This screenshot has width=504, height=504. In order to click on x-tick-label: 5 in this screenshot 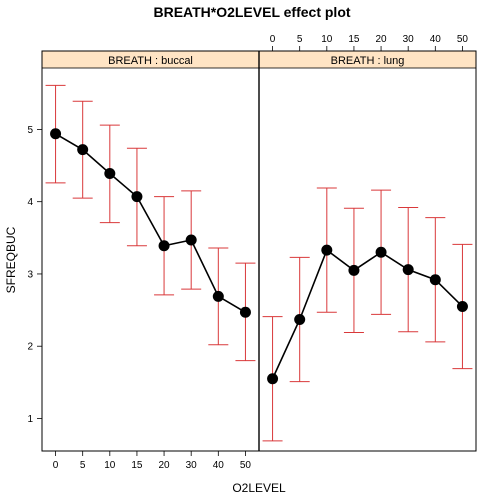, I will do `click(83, 465)`.